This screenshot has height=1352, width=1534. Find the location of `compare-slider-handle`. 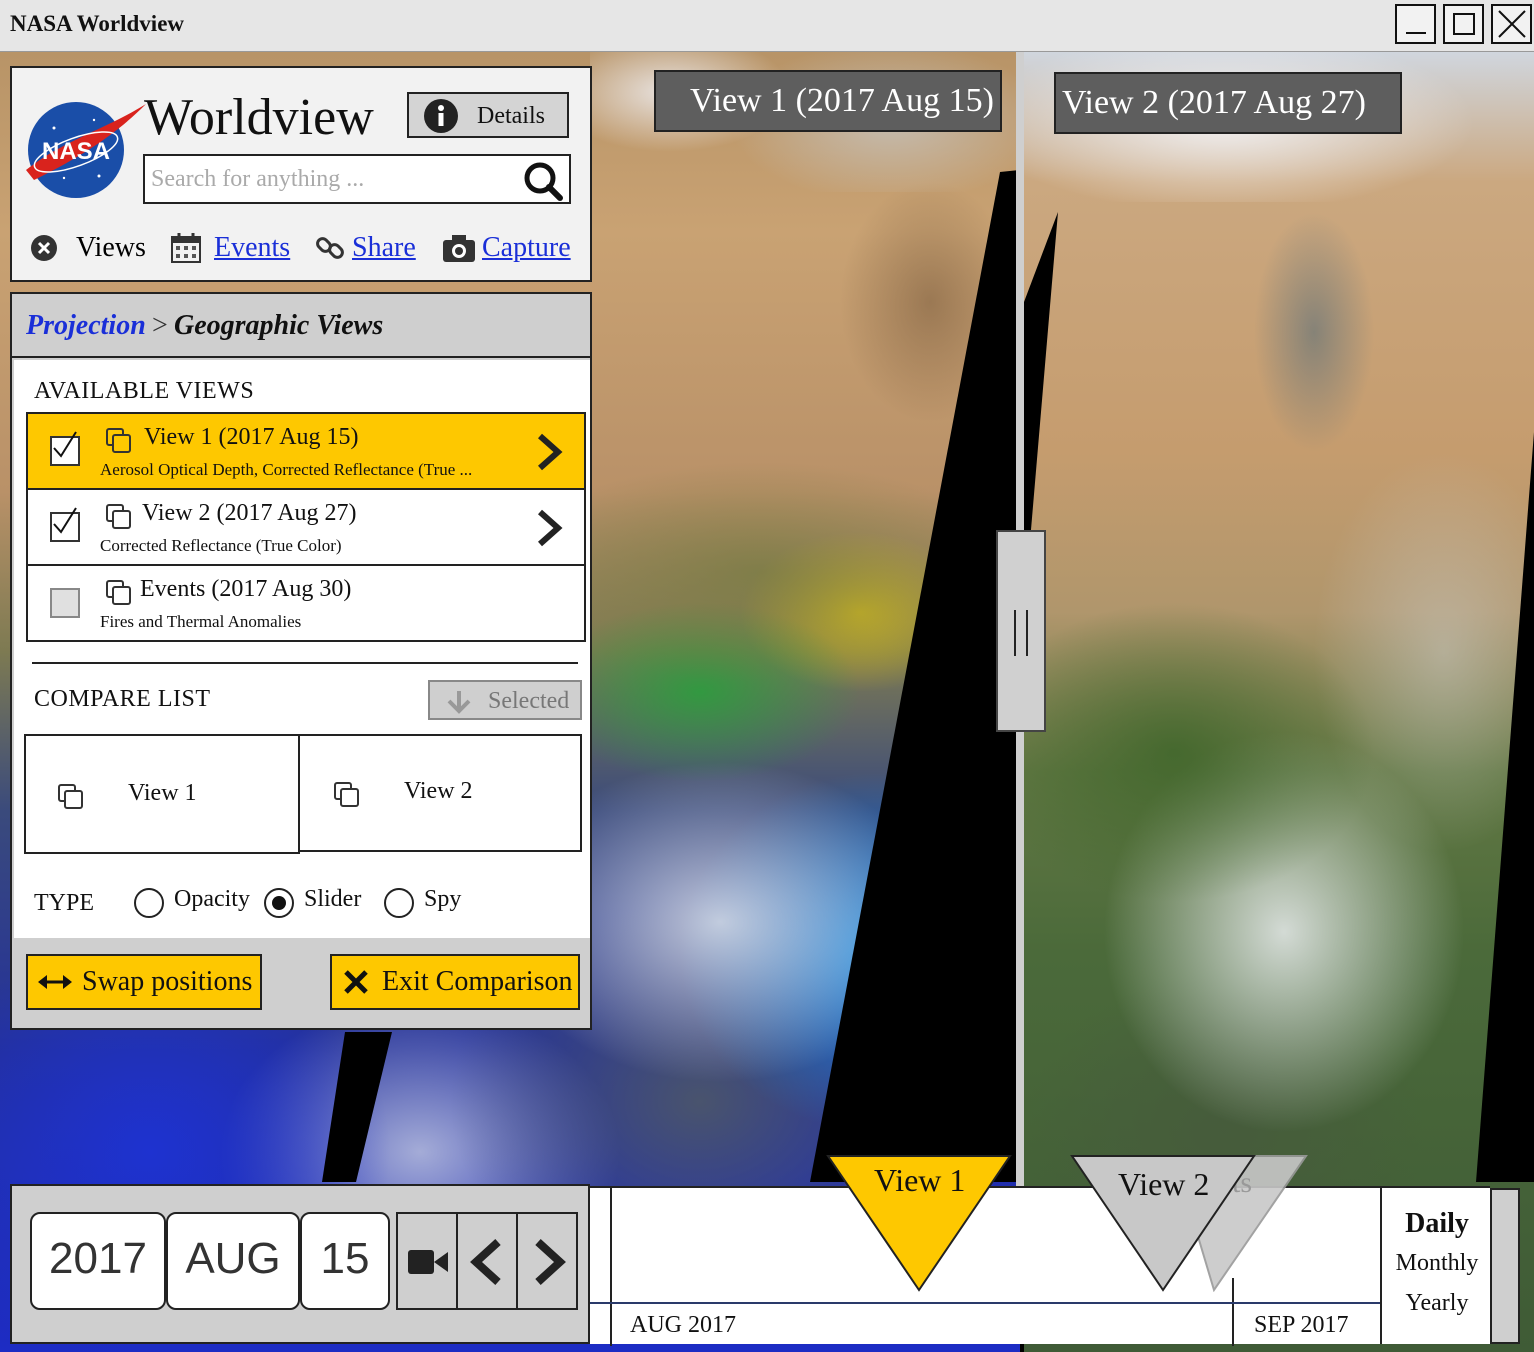

compare-slider-handle is located at coordinates (1021, 631).